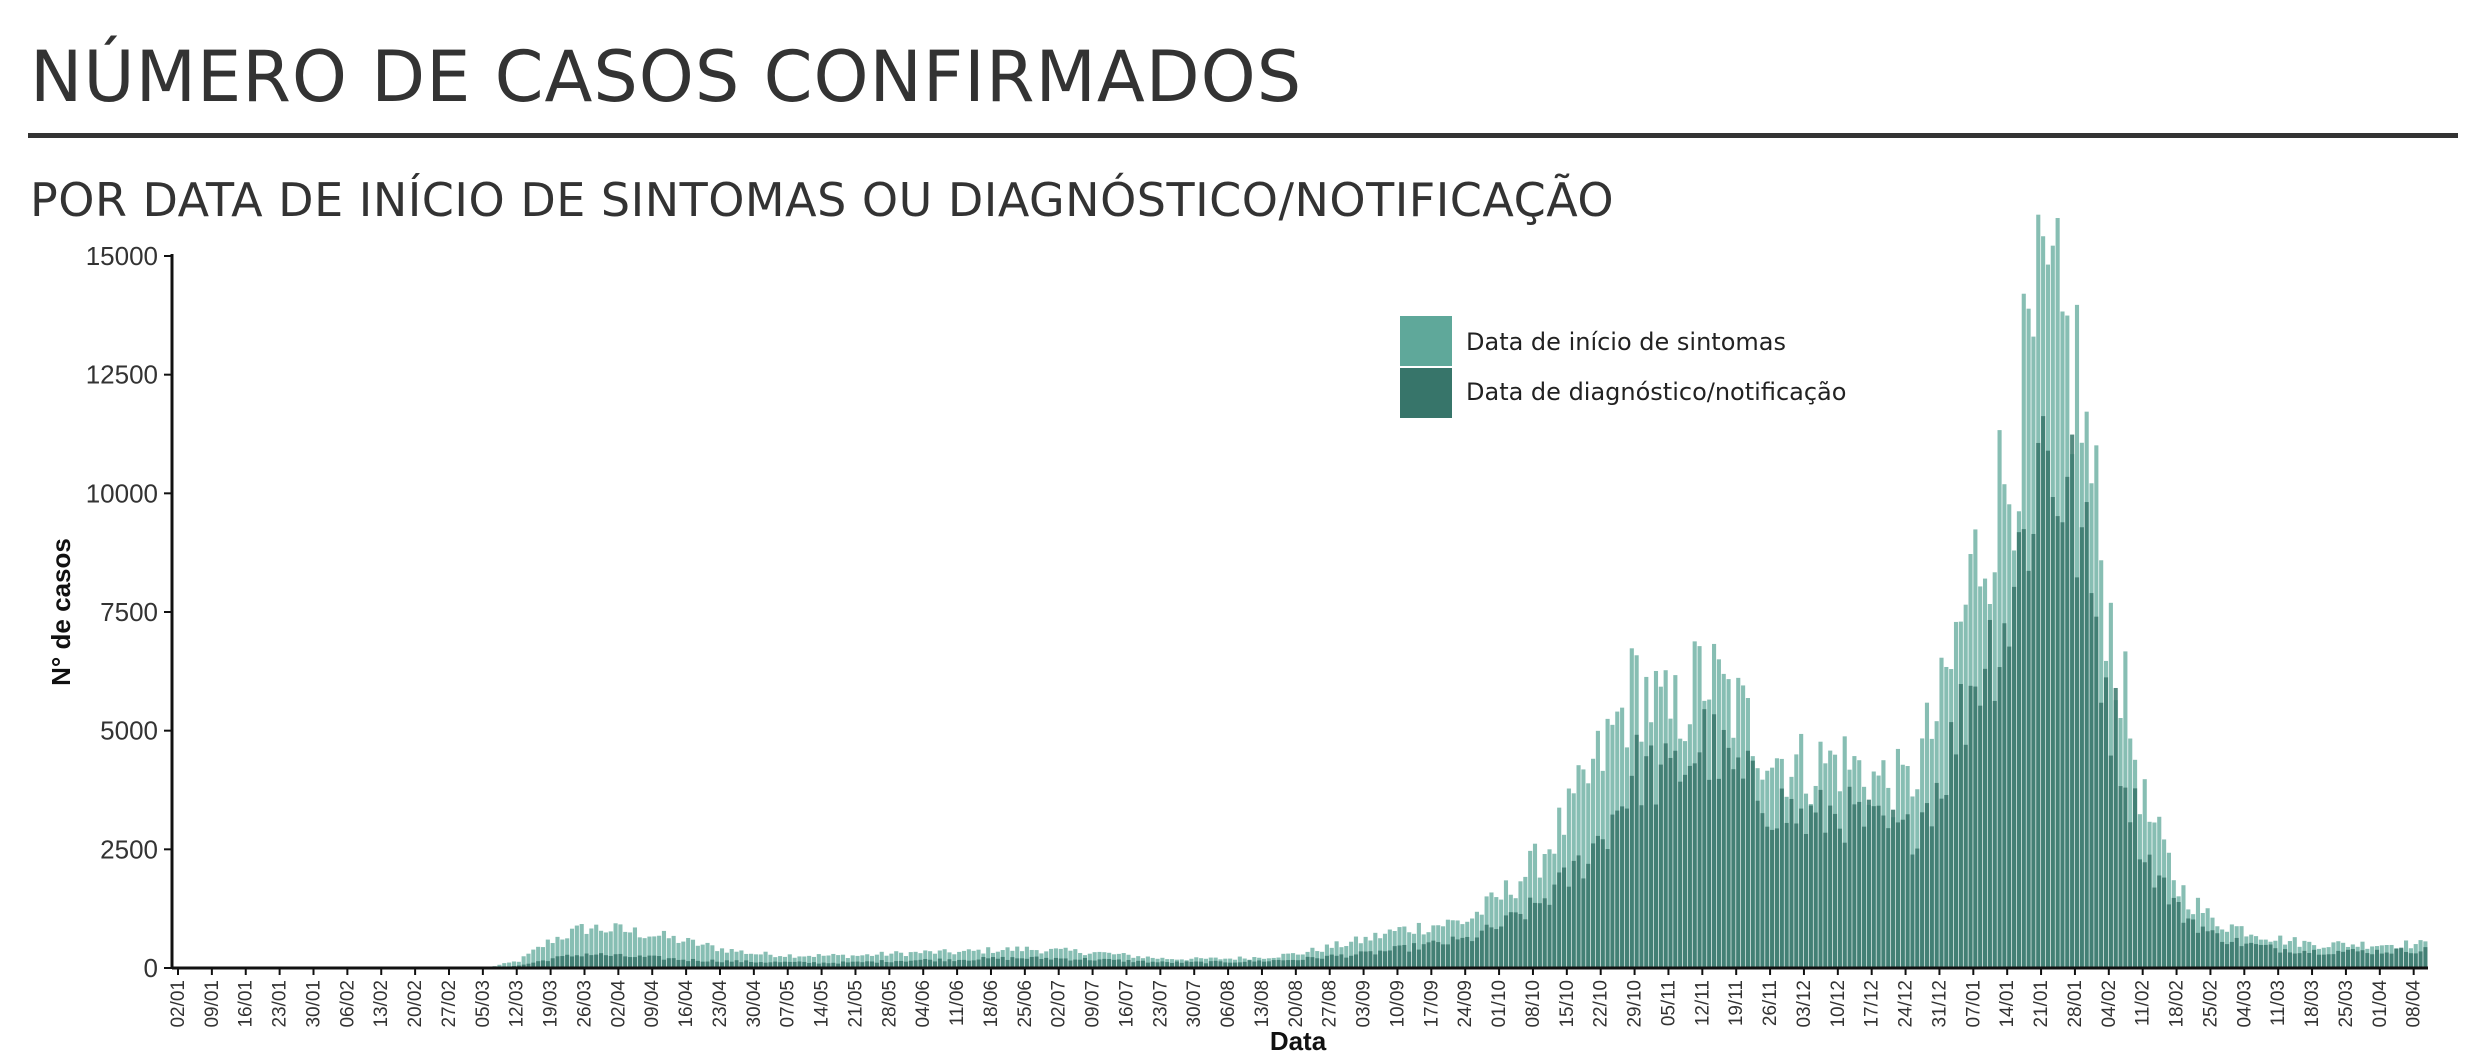 The height and width of the screenshot is (1056, 2479). I want to click on x-tick-label: 16/01, so click(246, 1004).